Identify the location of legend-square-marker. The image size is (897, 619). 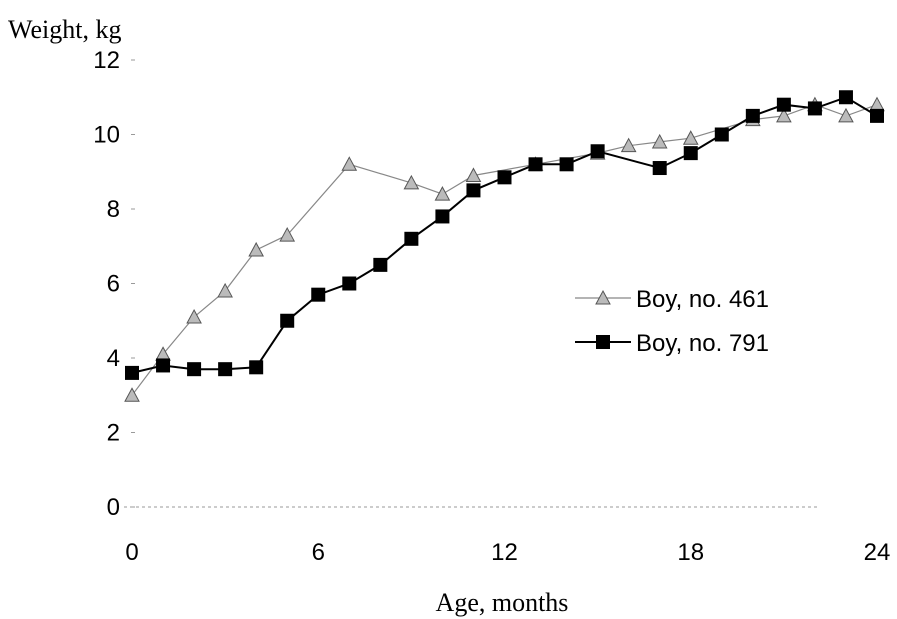
(603, 342).